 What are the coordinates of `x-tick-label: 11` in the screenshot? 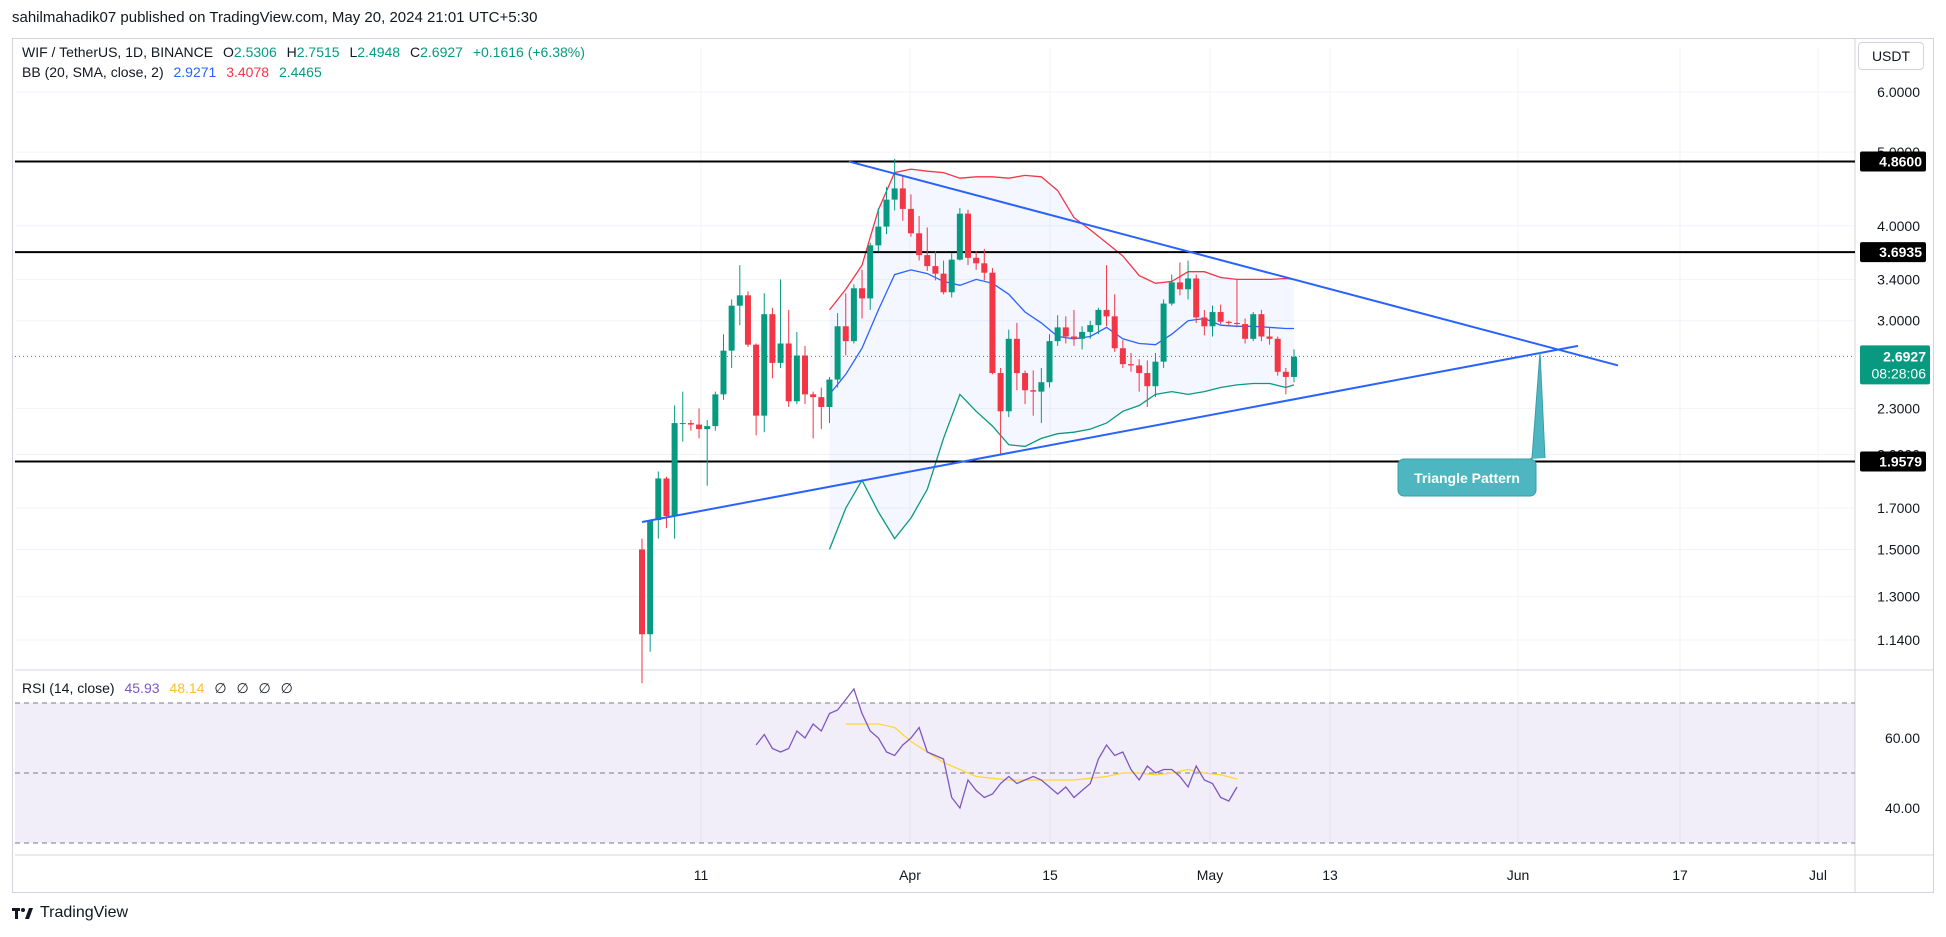 It's located at (701, 875).